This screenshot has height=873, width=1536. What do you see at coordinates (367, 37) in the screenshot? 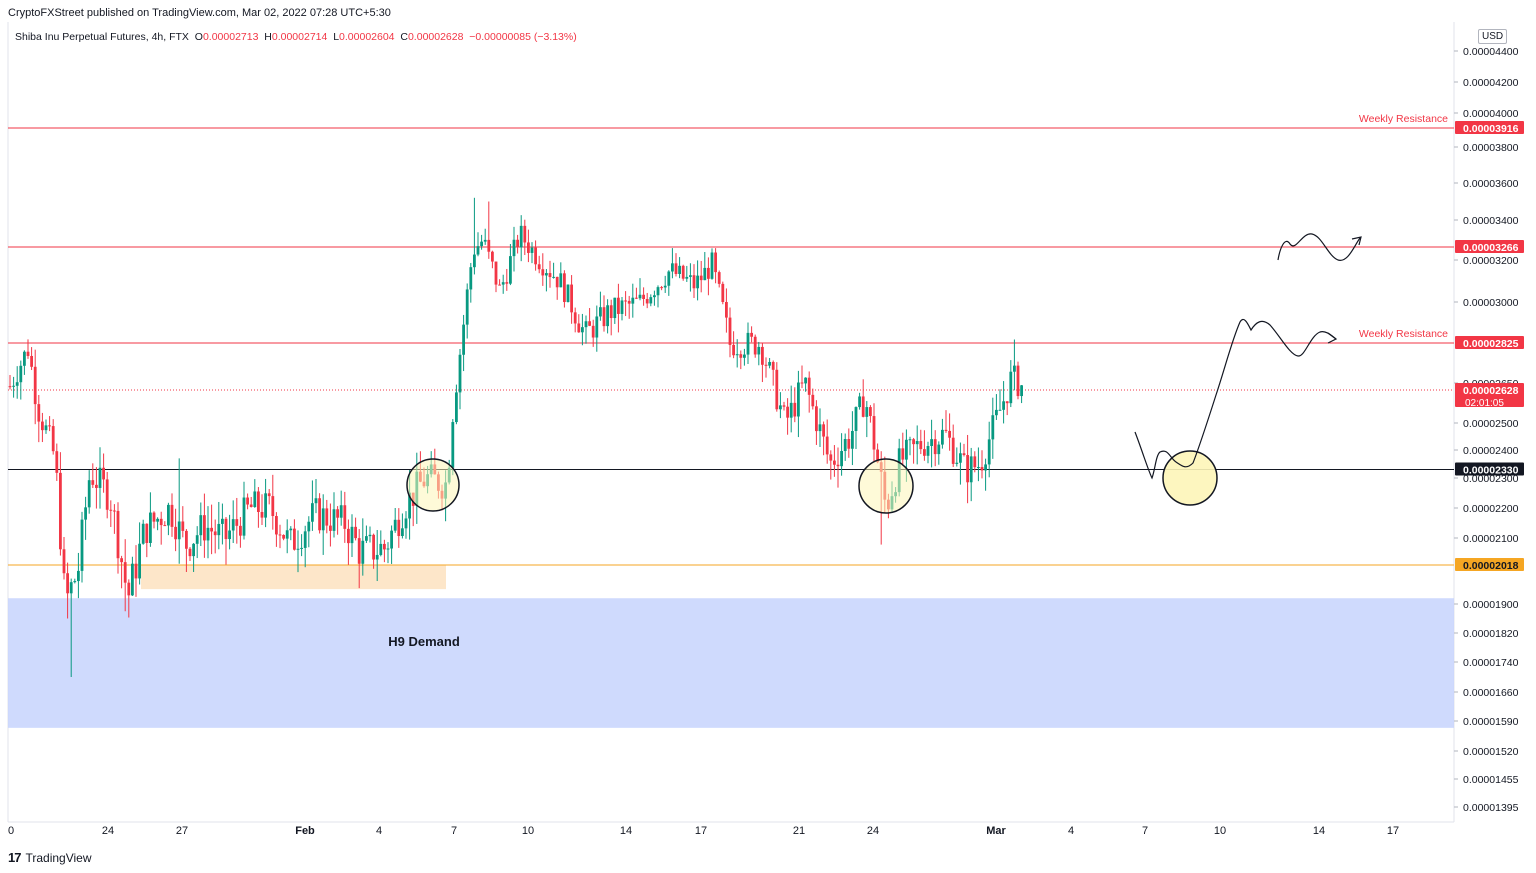
I see `low-value: 0.00002604` at bounding box center [367, 37].